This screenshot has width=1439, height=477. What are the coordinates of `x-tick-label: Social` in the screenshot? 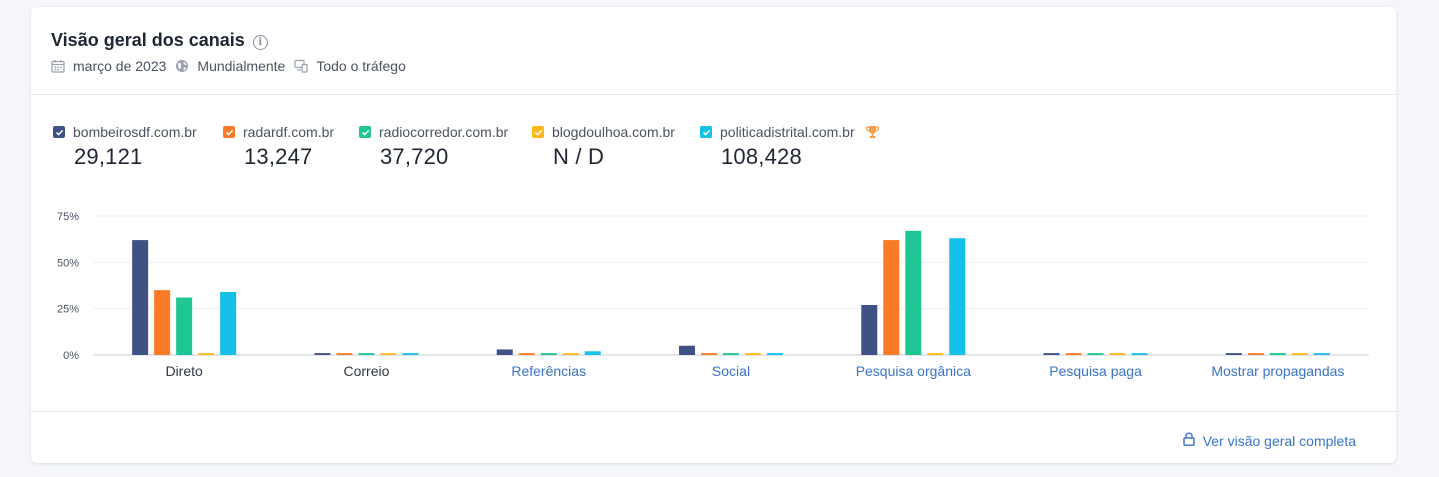 It's located at (731, 371).